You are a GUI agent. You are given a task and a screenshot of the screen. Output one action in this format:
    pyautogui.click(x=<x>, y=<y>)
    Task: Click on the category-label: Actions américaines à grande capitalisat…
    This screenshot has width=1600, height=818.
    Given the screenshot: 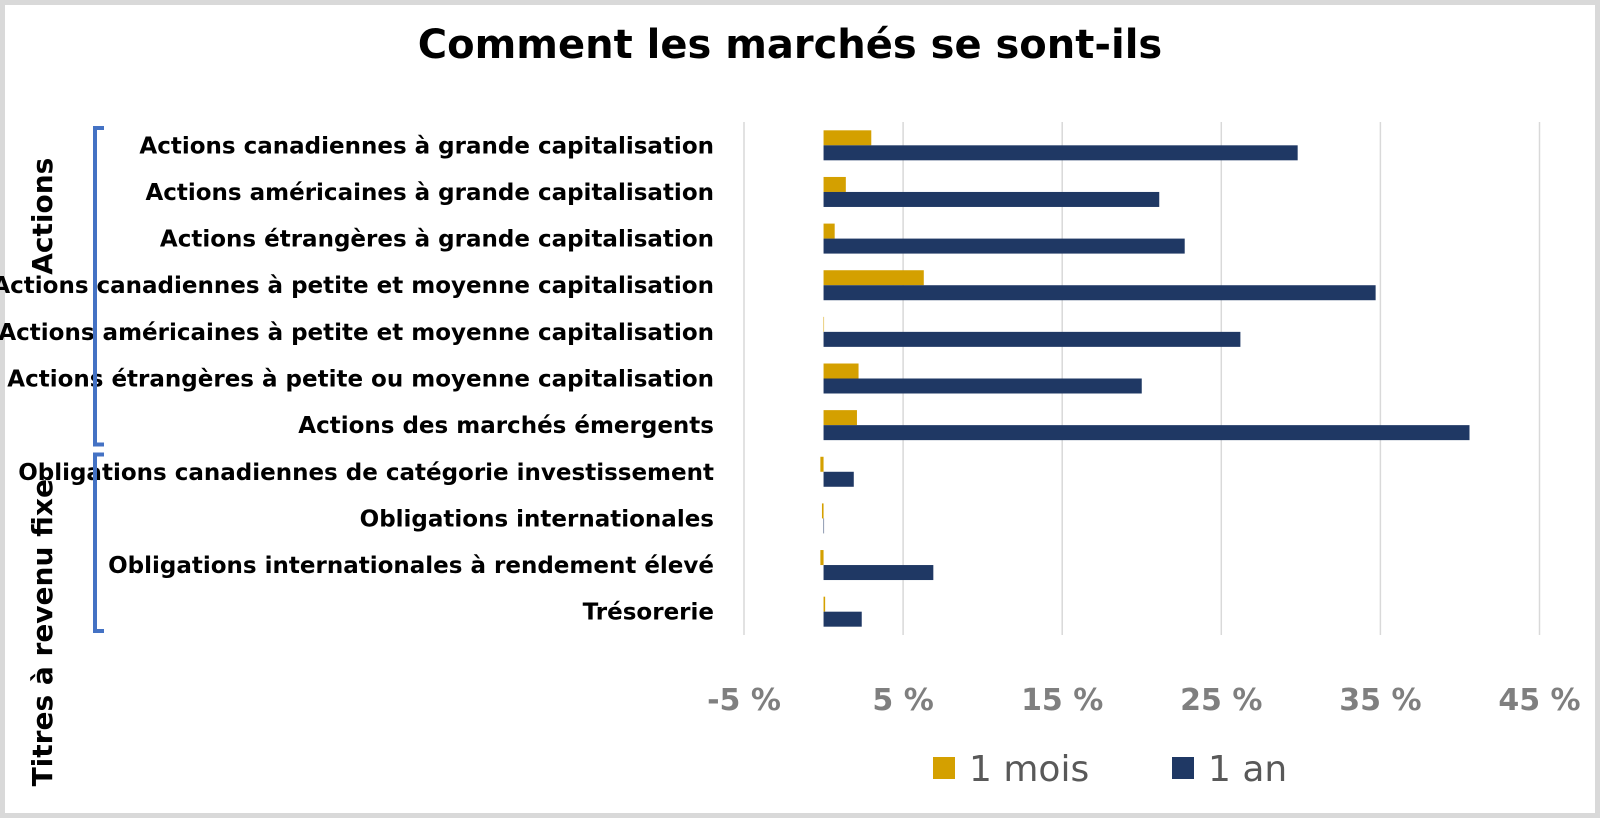 What is the action you would take?
    pyautogui.click(x=429, y=193)
    